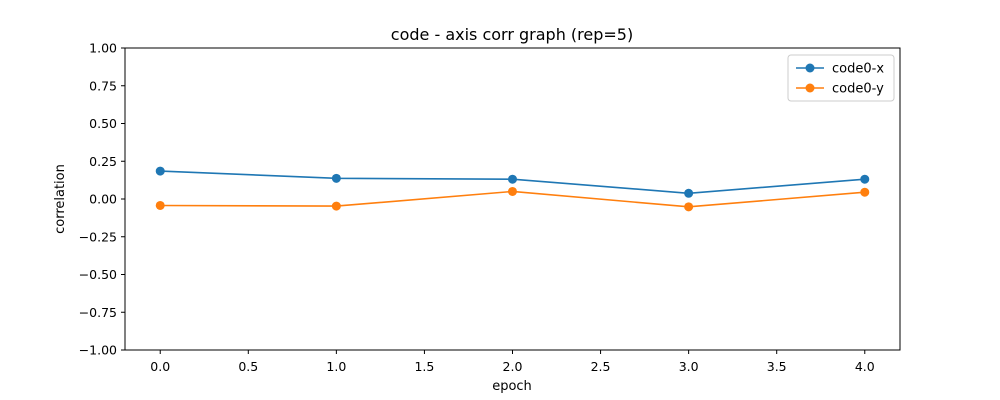 This screenshot has height=400, width=1000. What do you see at coordinates (103, 48) in the screenshot?
I see `y-tick-label: 1.00` at bounding box center [103, 48].